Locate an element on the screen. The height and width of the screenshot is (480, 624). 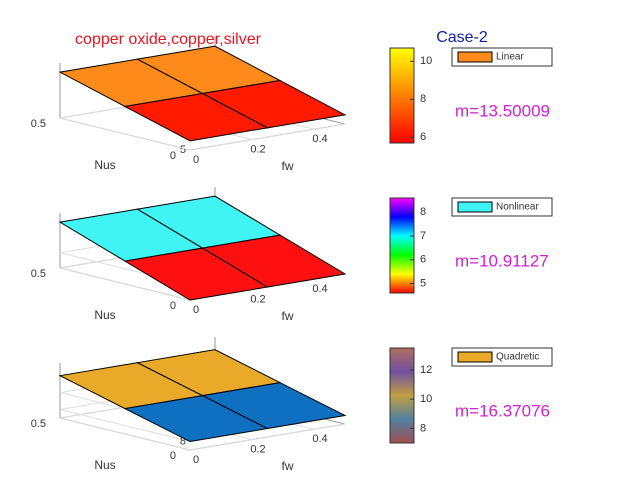
z-tick-label: 5 is located at coordinates (183, 150).